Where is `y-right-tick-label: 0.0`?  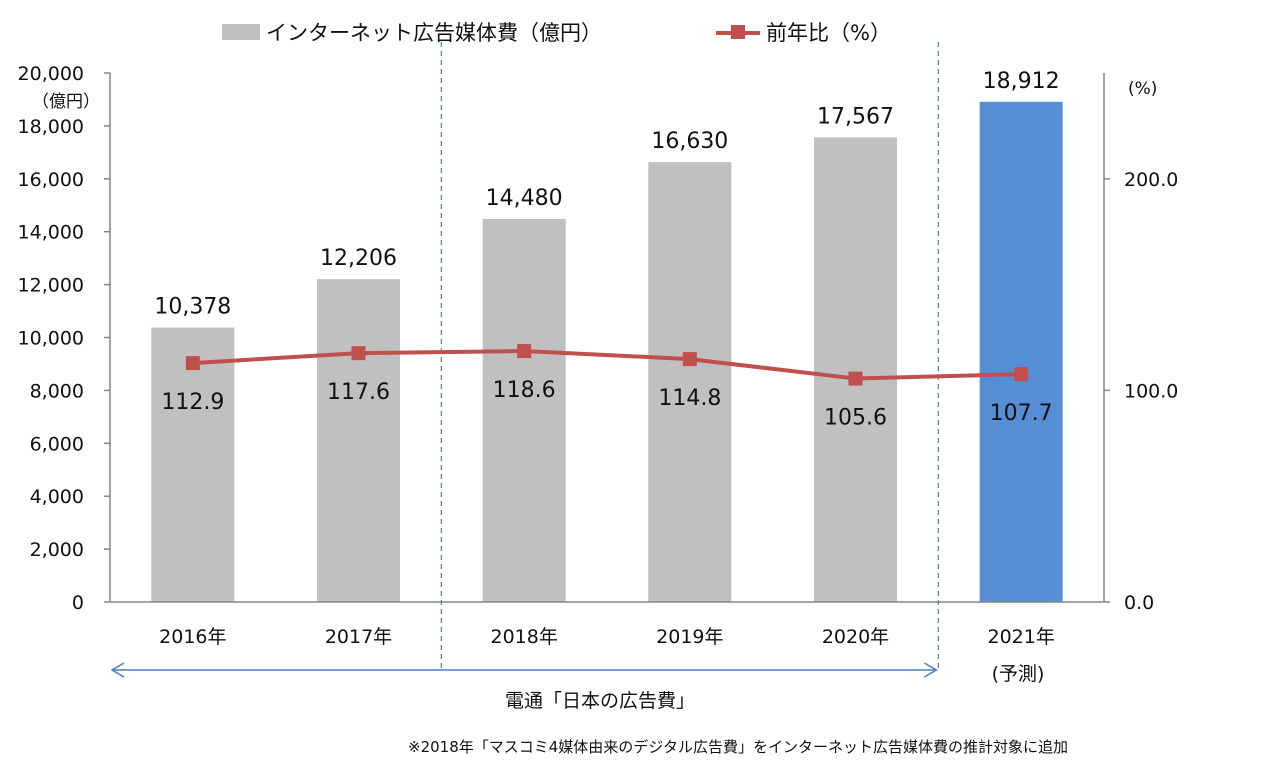 y-right-tick-label: 0.0 is located at coordinates (1139, 603).